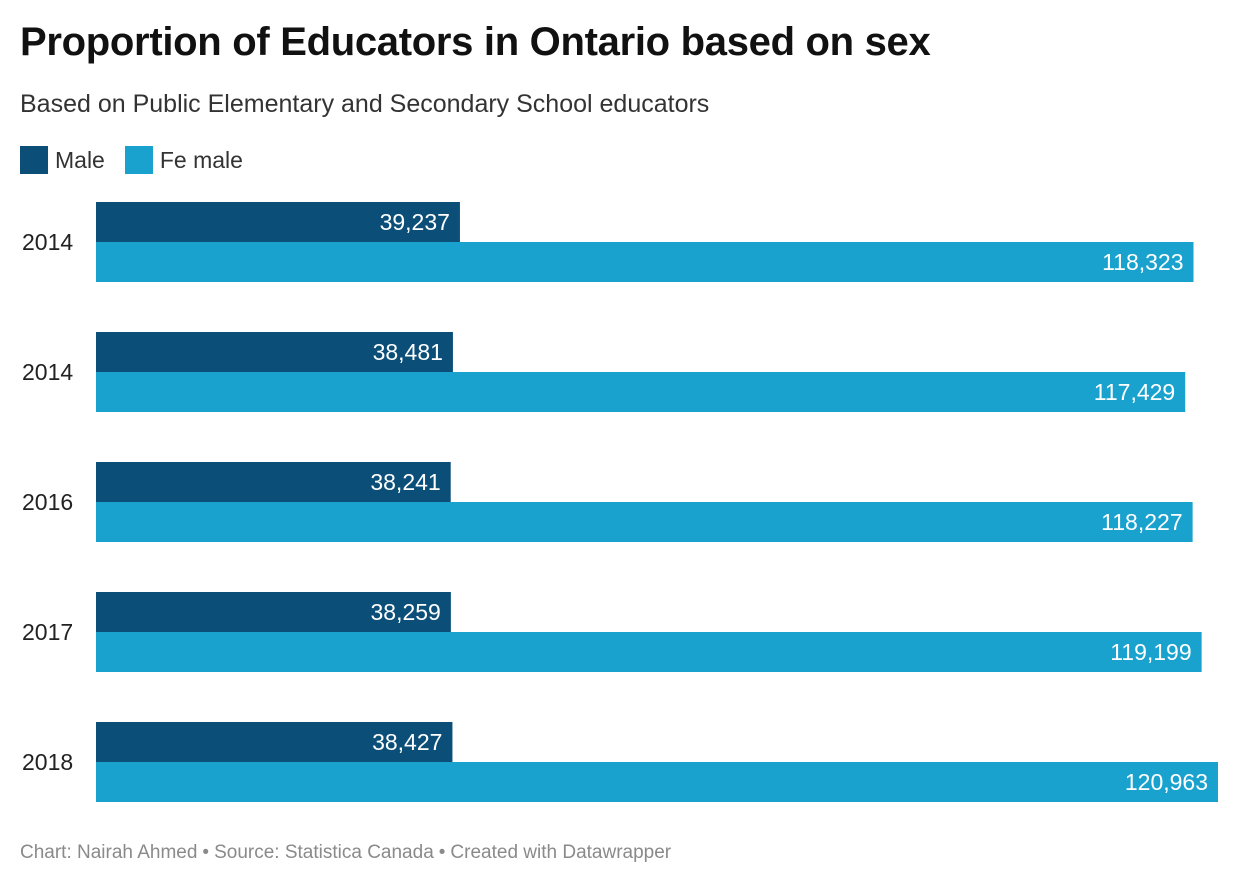 The image size is (1240, 888). I want to click on category-label: 2018, so click(47, 762).